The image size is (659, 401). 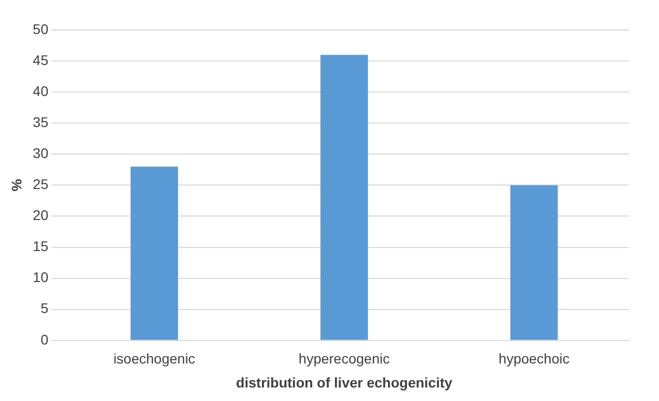 What do you see at coordinates (40, 153) in the screenshot?
I see `y-tick-label: 30` at bounding box center [40, 153].